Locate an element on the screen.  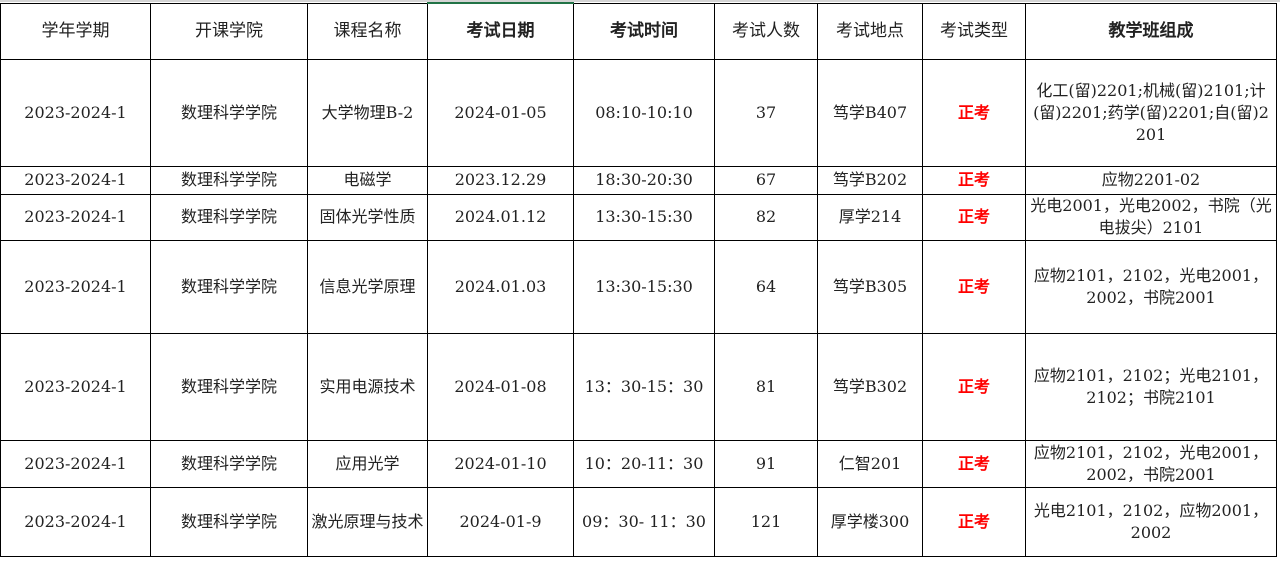
cell-exam-location: 笃学B305 is located at coordinates (870, 286).